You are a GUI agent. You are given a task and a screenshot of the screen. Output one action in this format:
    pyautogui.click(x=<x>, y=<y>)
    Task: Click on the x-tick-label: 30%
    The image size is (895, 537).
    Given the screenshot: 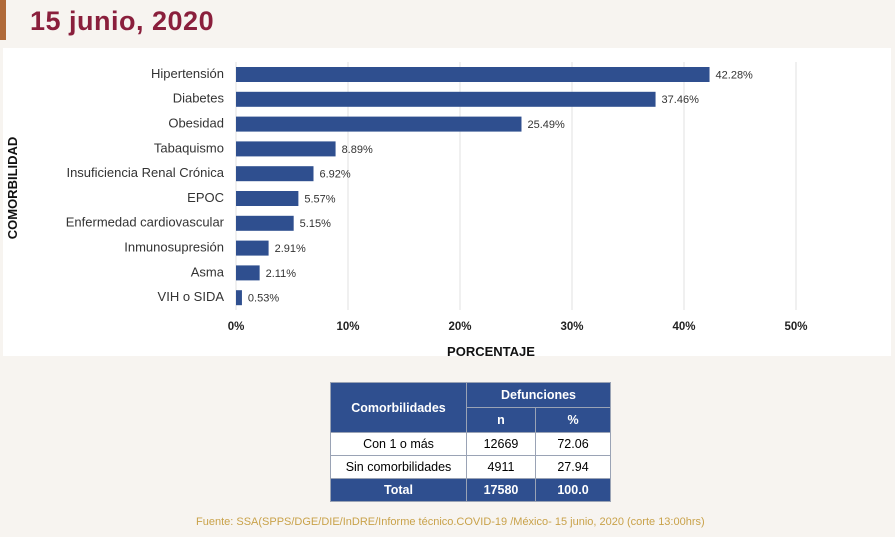 What is the action you would take?
    pyautogui.click(x=571, y=327)
    